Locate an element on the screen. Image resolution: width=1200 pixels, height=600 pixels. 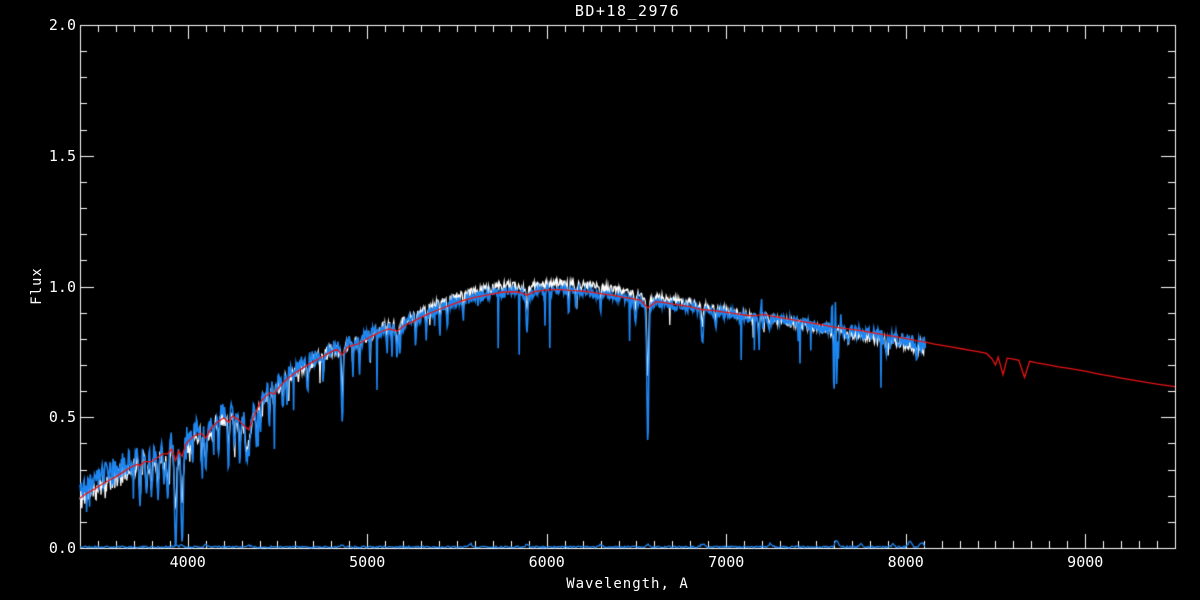
x-tick-label: 8000 is located at coordinates (905, 562).